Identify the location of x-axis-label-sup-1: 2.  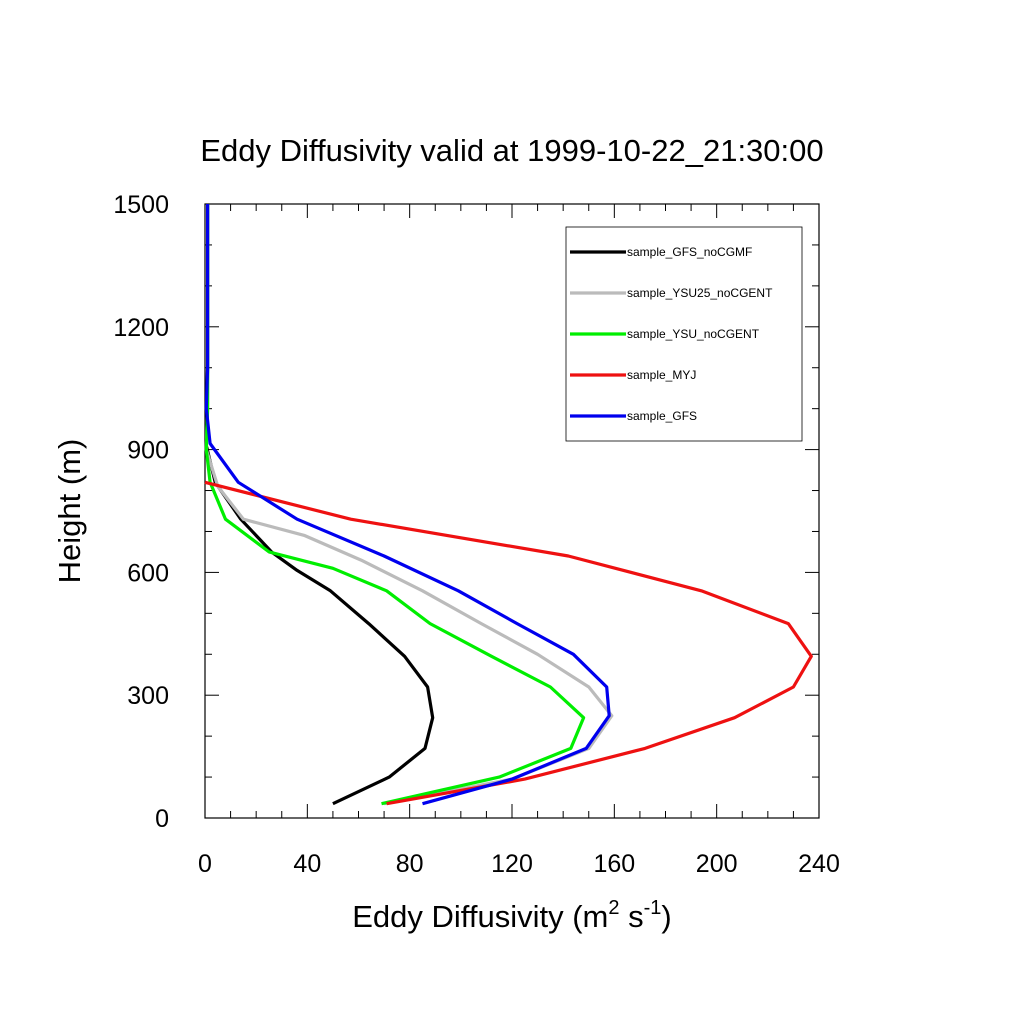
(613, 908).